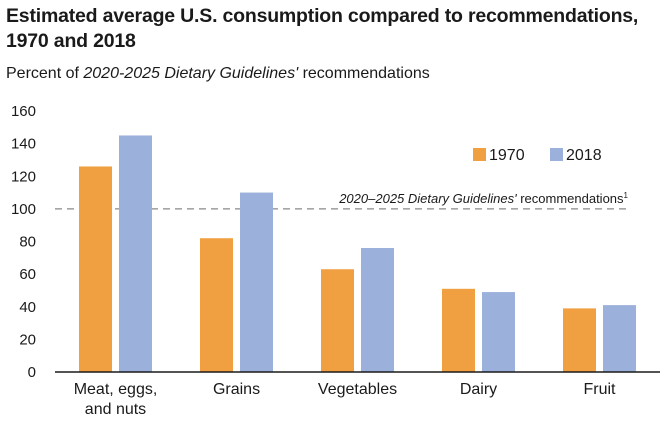 The image size is (668, 423). I want to click on legend: 1970 2018, so click(537, 155).